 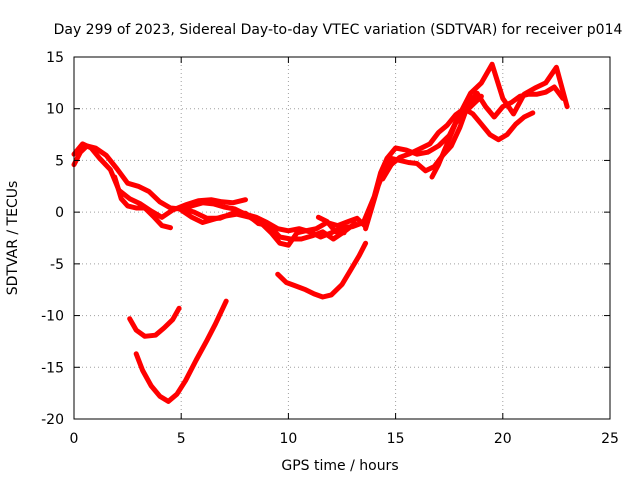 What do you see at coordinates (59, 161) in the screenshot?
I see `y-tick-label: 5` at bounding box center [59, 161].